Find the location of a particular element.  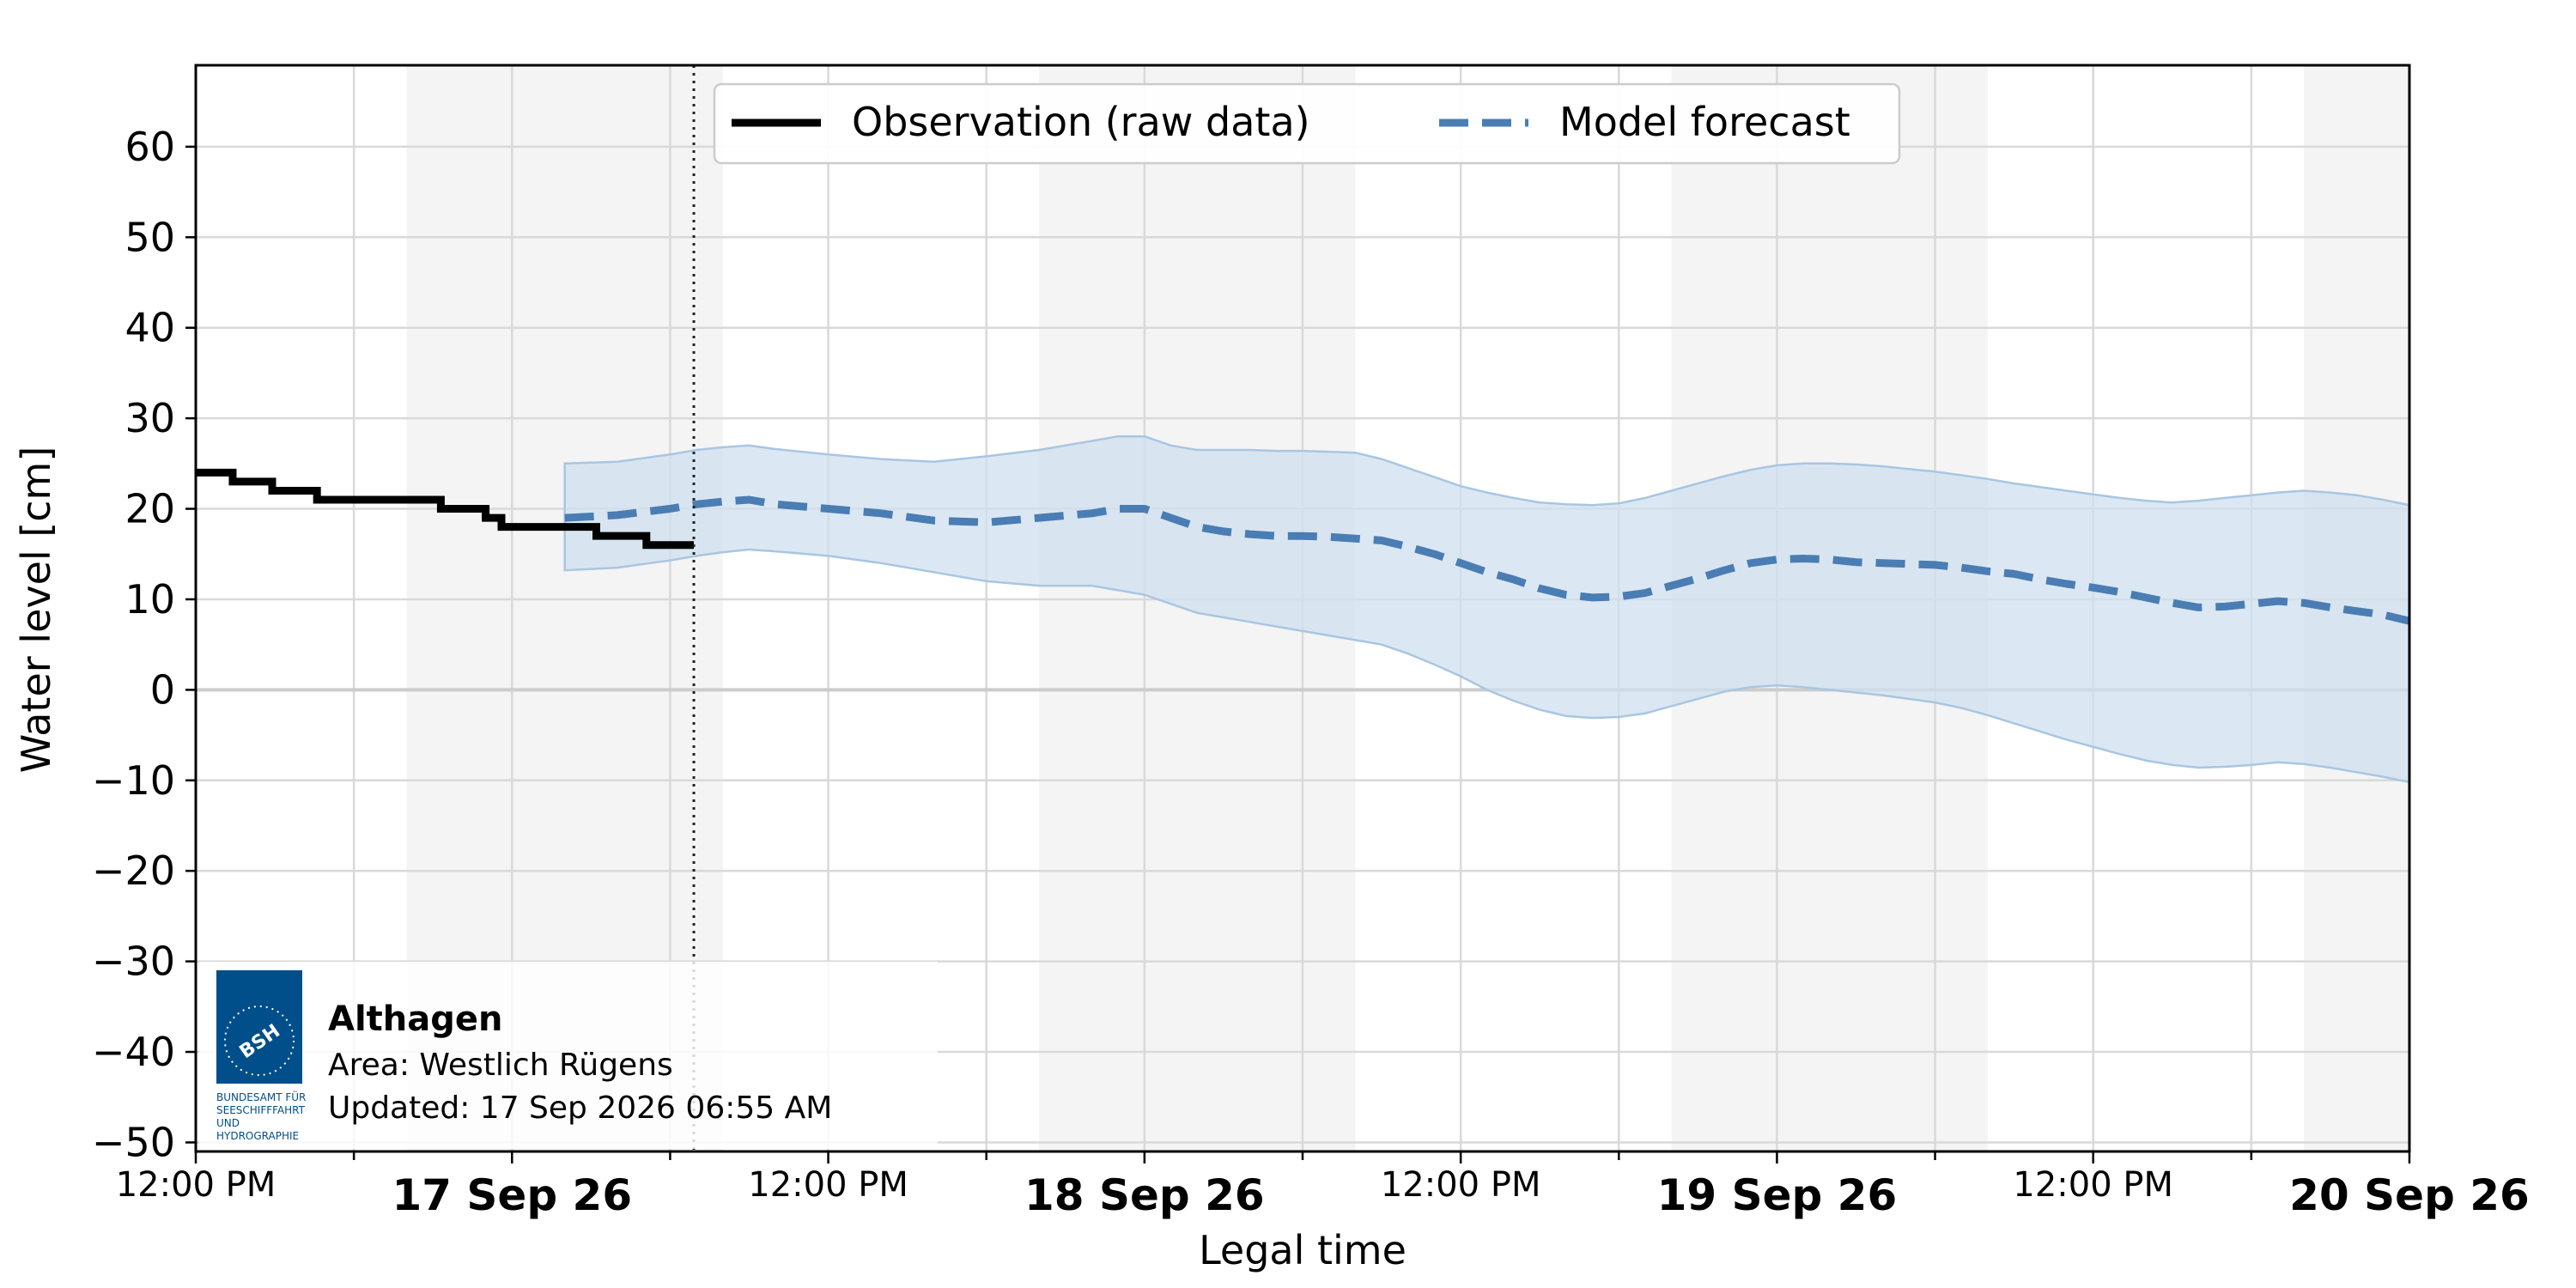

bsh-logo is located at coordinates (259, 1027).